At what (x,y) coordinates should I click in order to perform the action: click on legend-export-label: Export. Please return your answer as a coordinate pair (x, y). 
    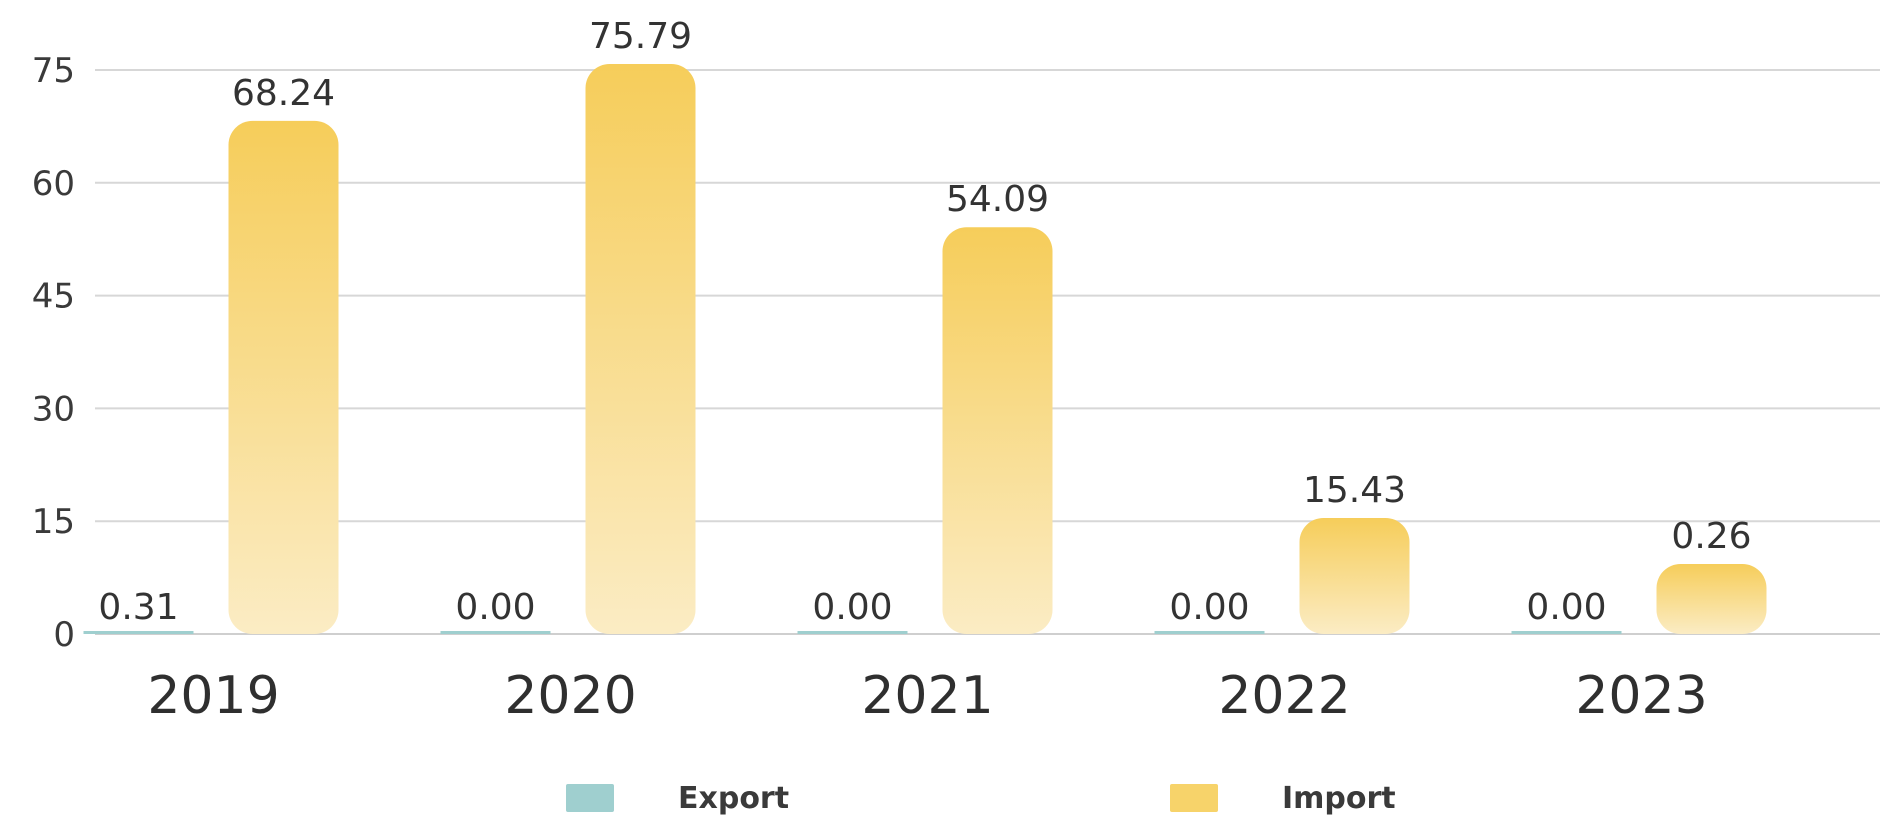
    Looking at the image, I should click on (734, 798).